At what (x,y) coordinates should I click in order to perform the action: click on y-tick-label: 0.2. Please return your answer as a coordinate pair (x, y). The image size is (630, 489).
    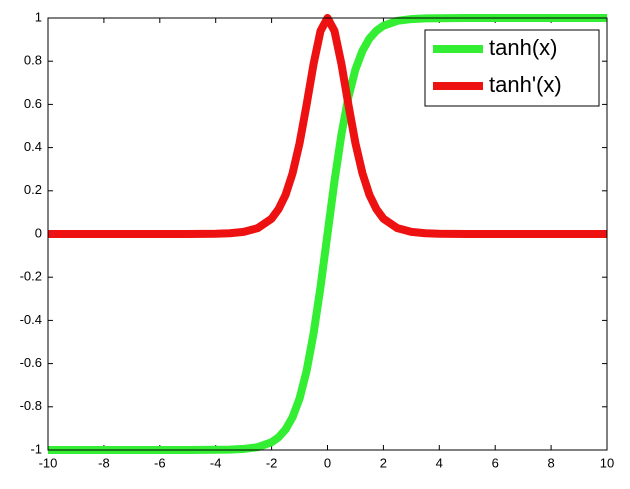
    Looking at the image, I should click on (33, 189).